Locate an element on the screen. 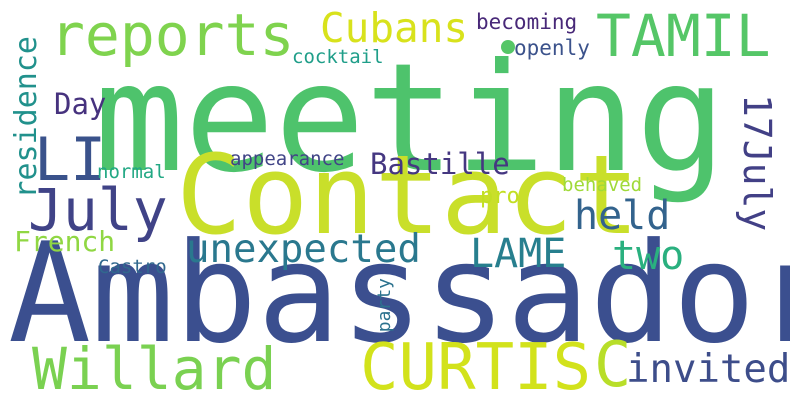  word-curtis: CURTIS is located at coordinates (476, 368).